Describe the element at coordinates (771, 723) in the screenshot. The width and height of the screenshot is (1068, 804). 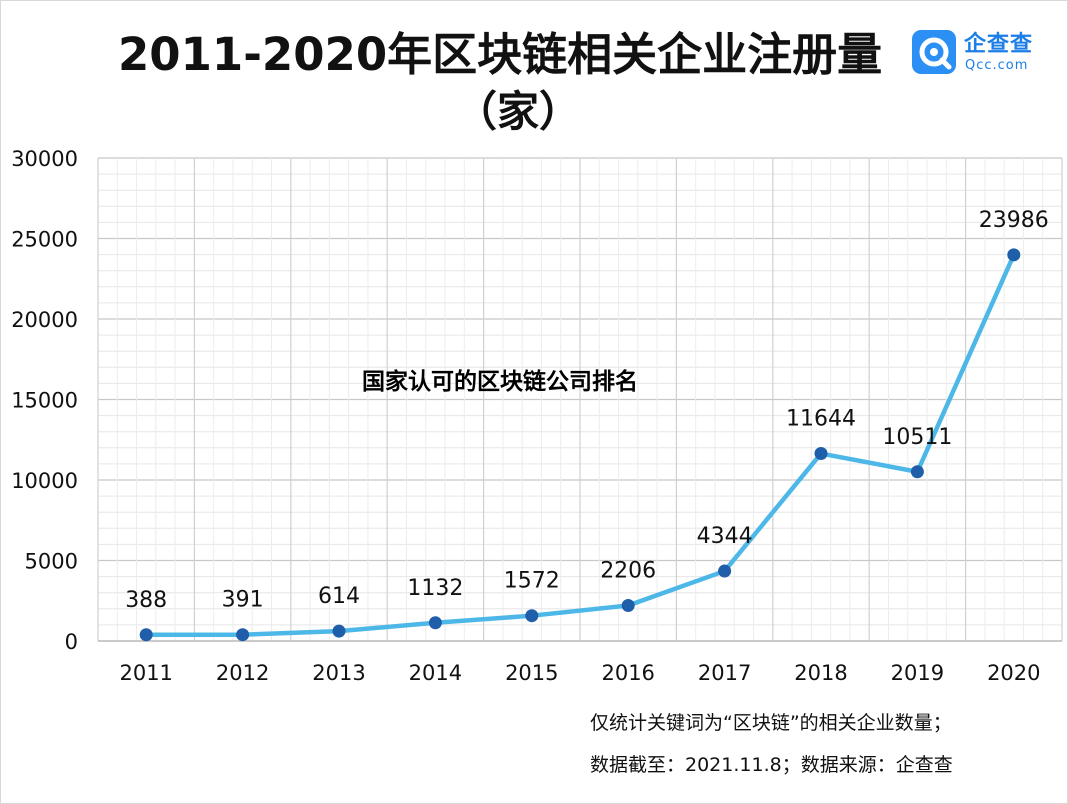
I see `footnote-scope: 仅统计关键词为“区块链”的相关企业数量；` at that location.